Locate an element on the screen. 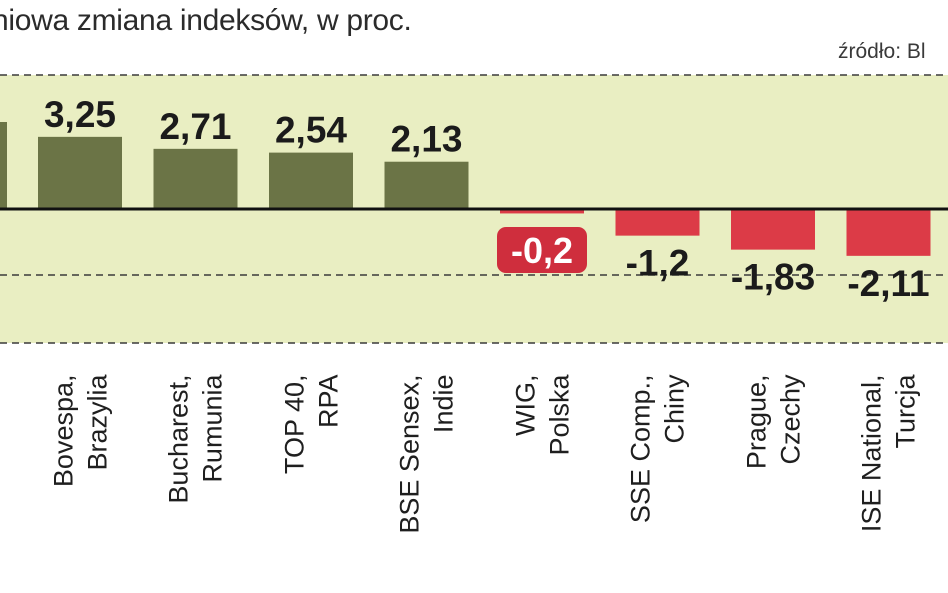  value-label-5: -0,2 is located at coordinates (542, 250).